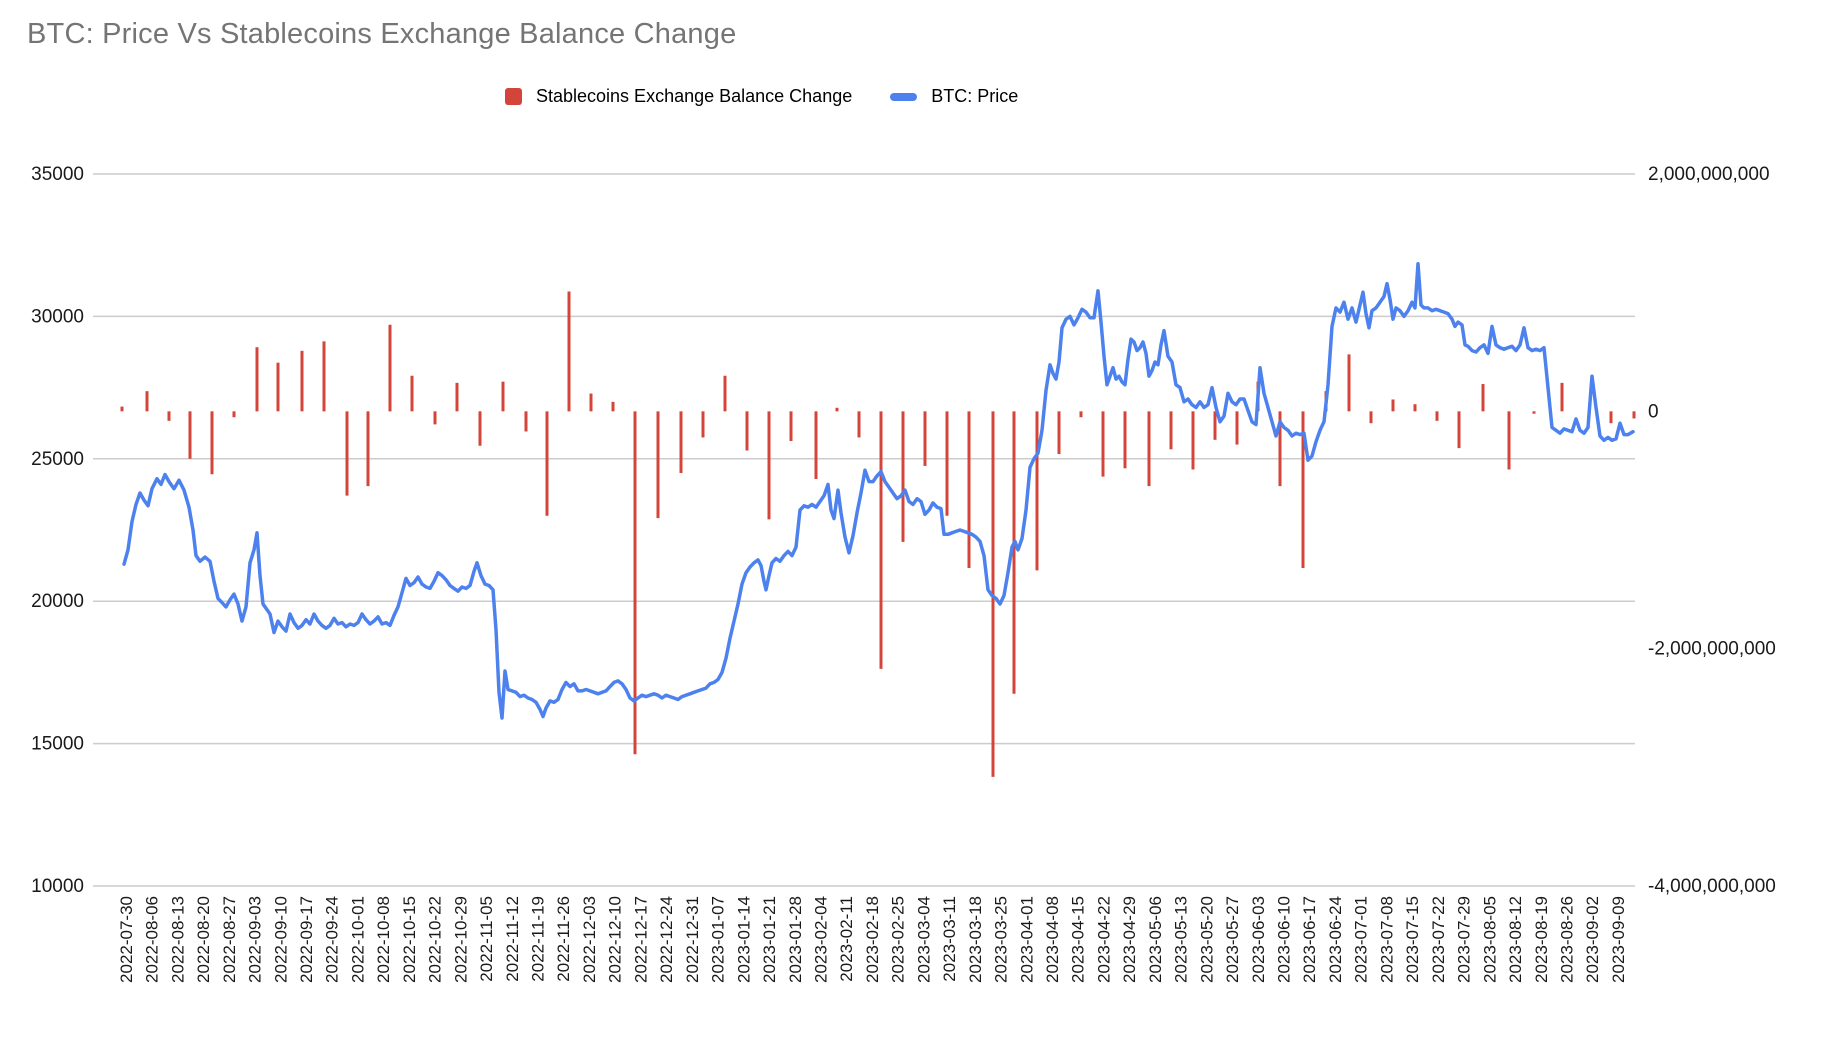 The width and height of the screenshot is (1836, 1048). Describe the element at coordinates (1181, 939) in the screenshot. I see `x-axis-label: 2023-05-13` at that location.